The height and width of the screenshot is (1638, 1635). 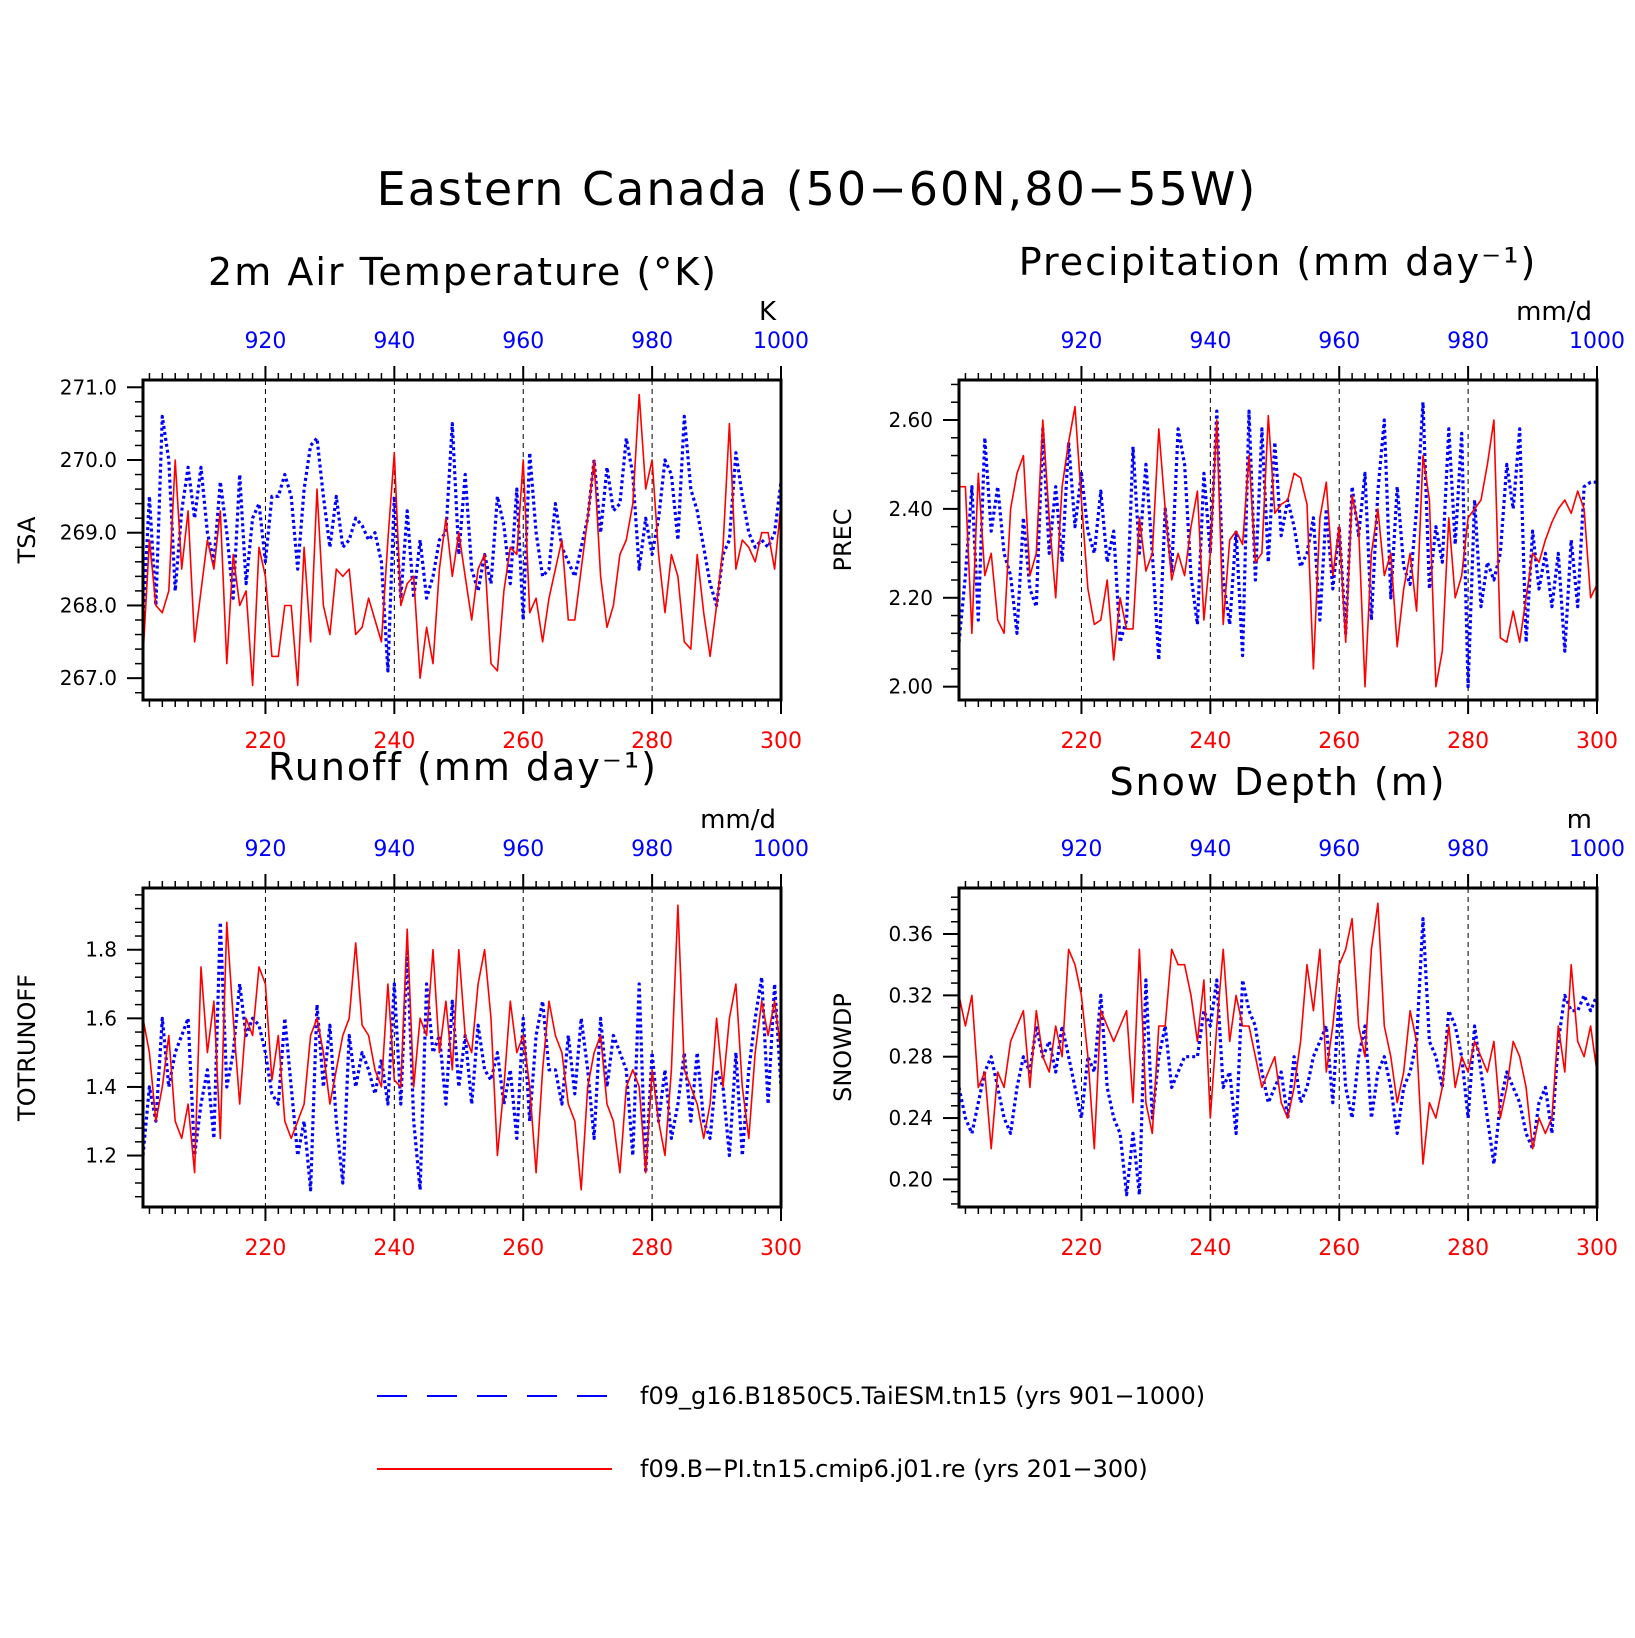 I want to click on panel-title: 2m Air Temperature (°K), so click(x=463, y=272).